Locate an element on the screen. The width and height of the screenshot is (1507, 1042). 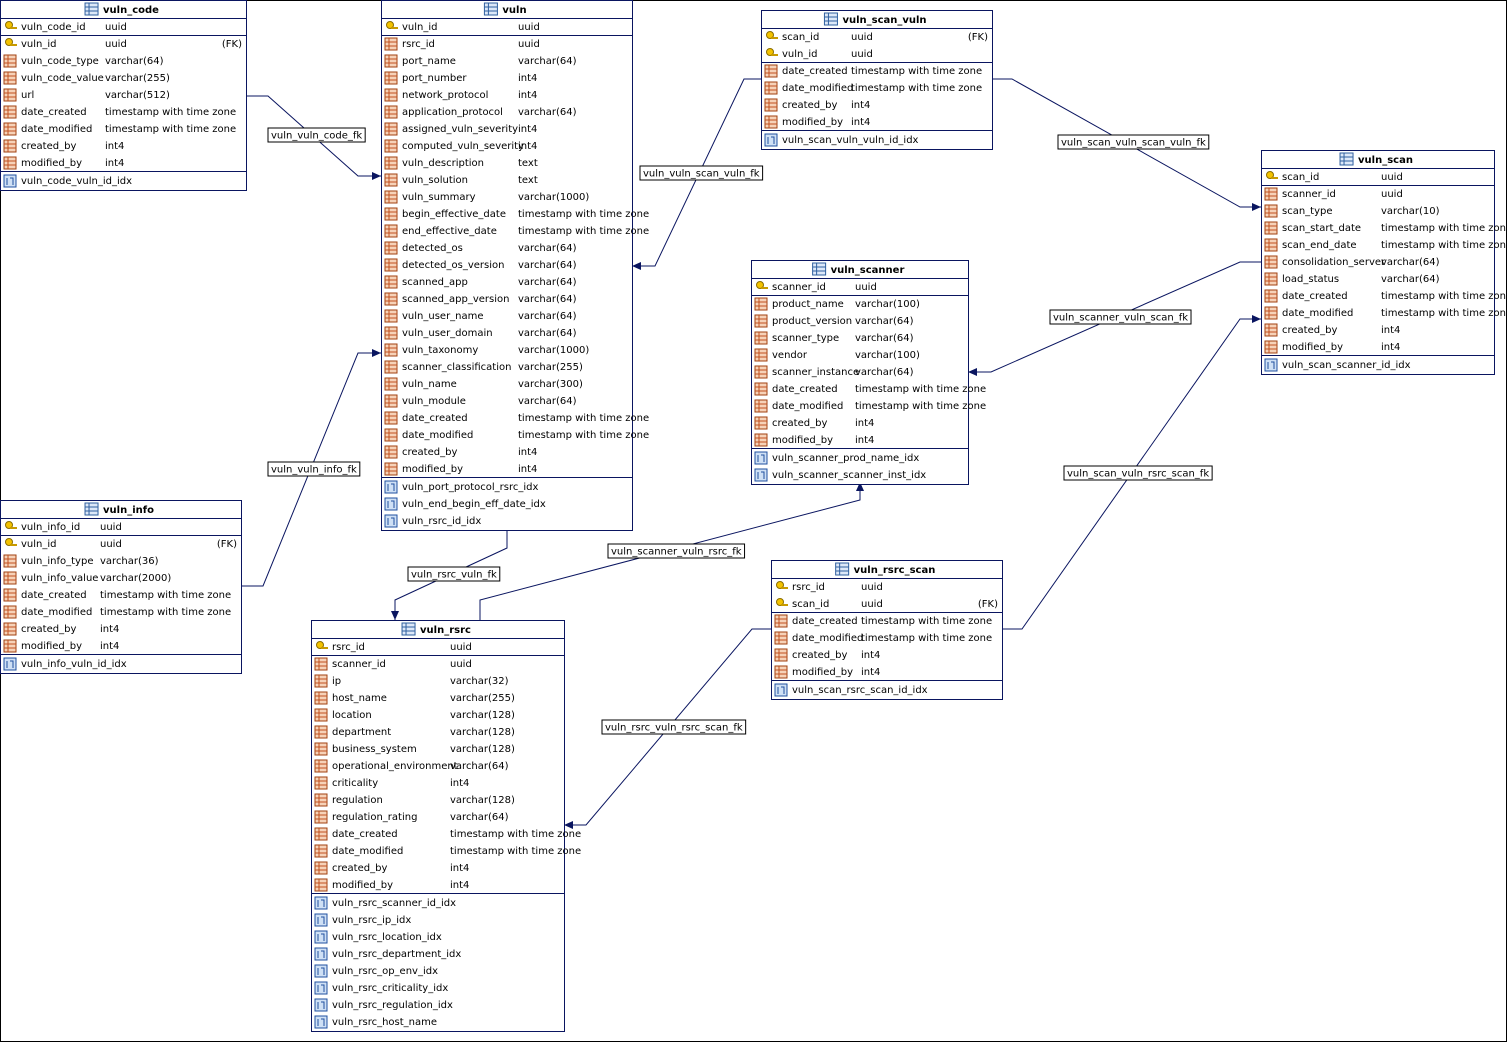
relationship-label: vuln_vuln_info_fk is located at coordinates (314, 470).